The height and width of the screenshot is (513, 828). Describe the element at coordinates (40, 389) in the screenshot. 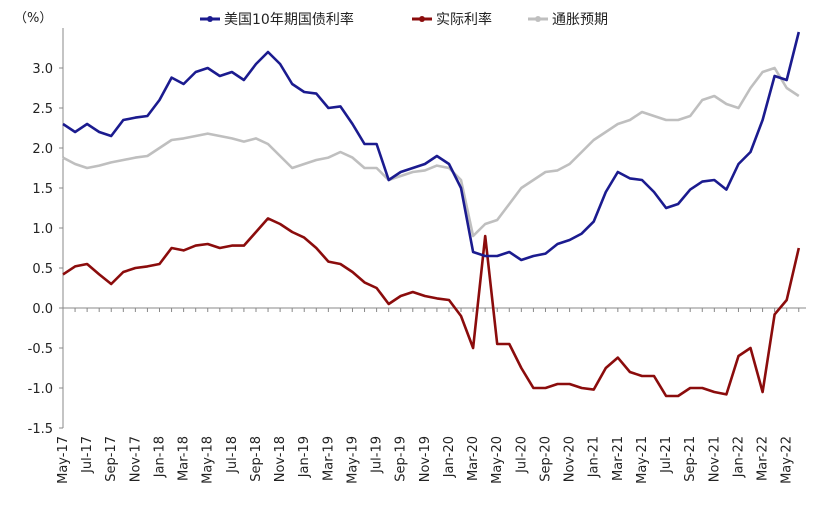

I see `y-tick-label: -1.0` at that location.